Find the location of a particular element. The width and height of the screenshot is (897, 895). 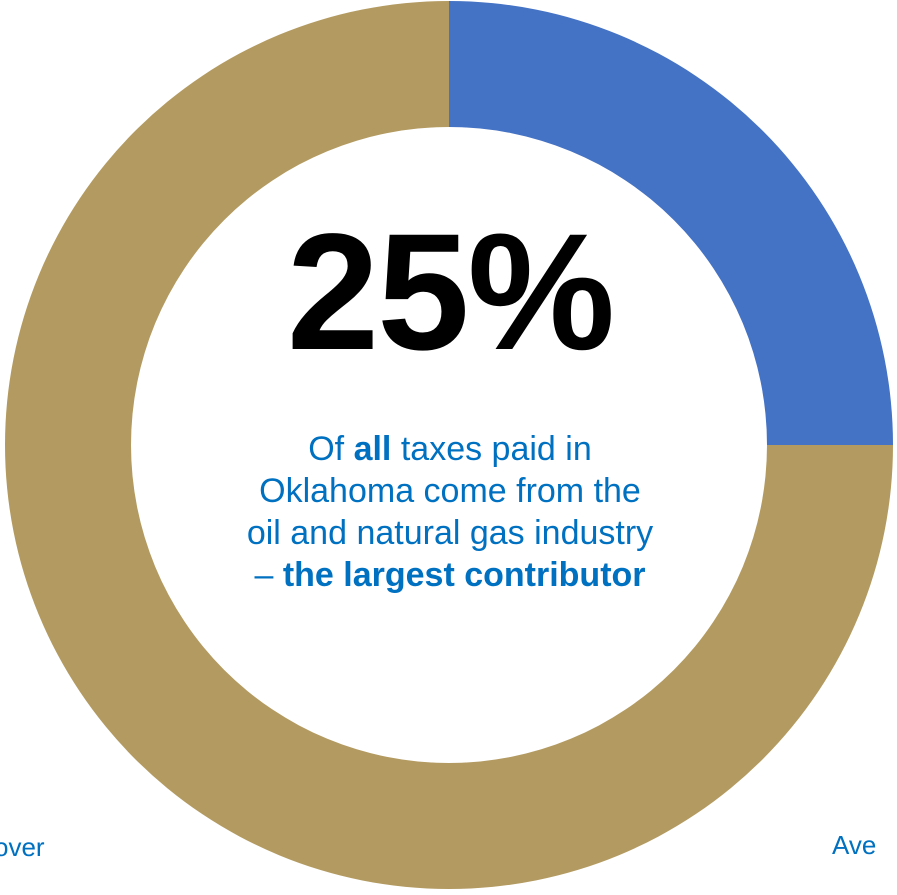

cut-off-label-left: over is located at coordinates (22, 847).